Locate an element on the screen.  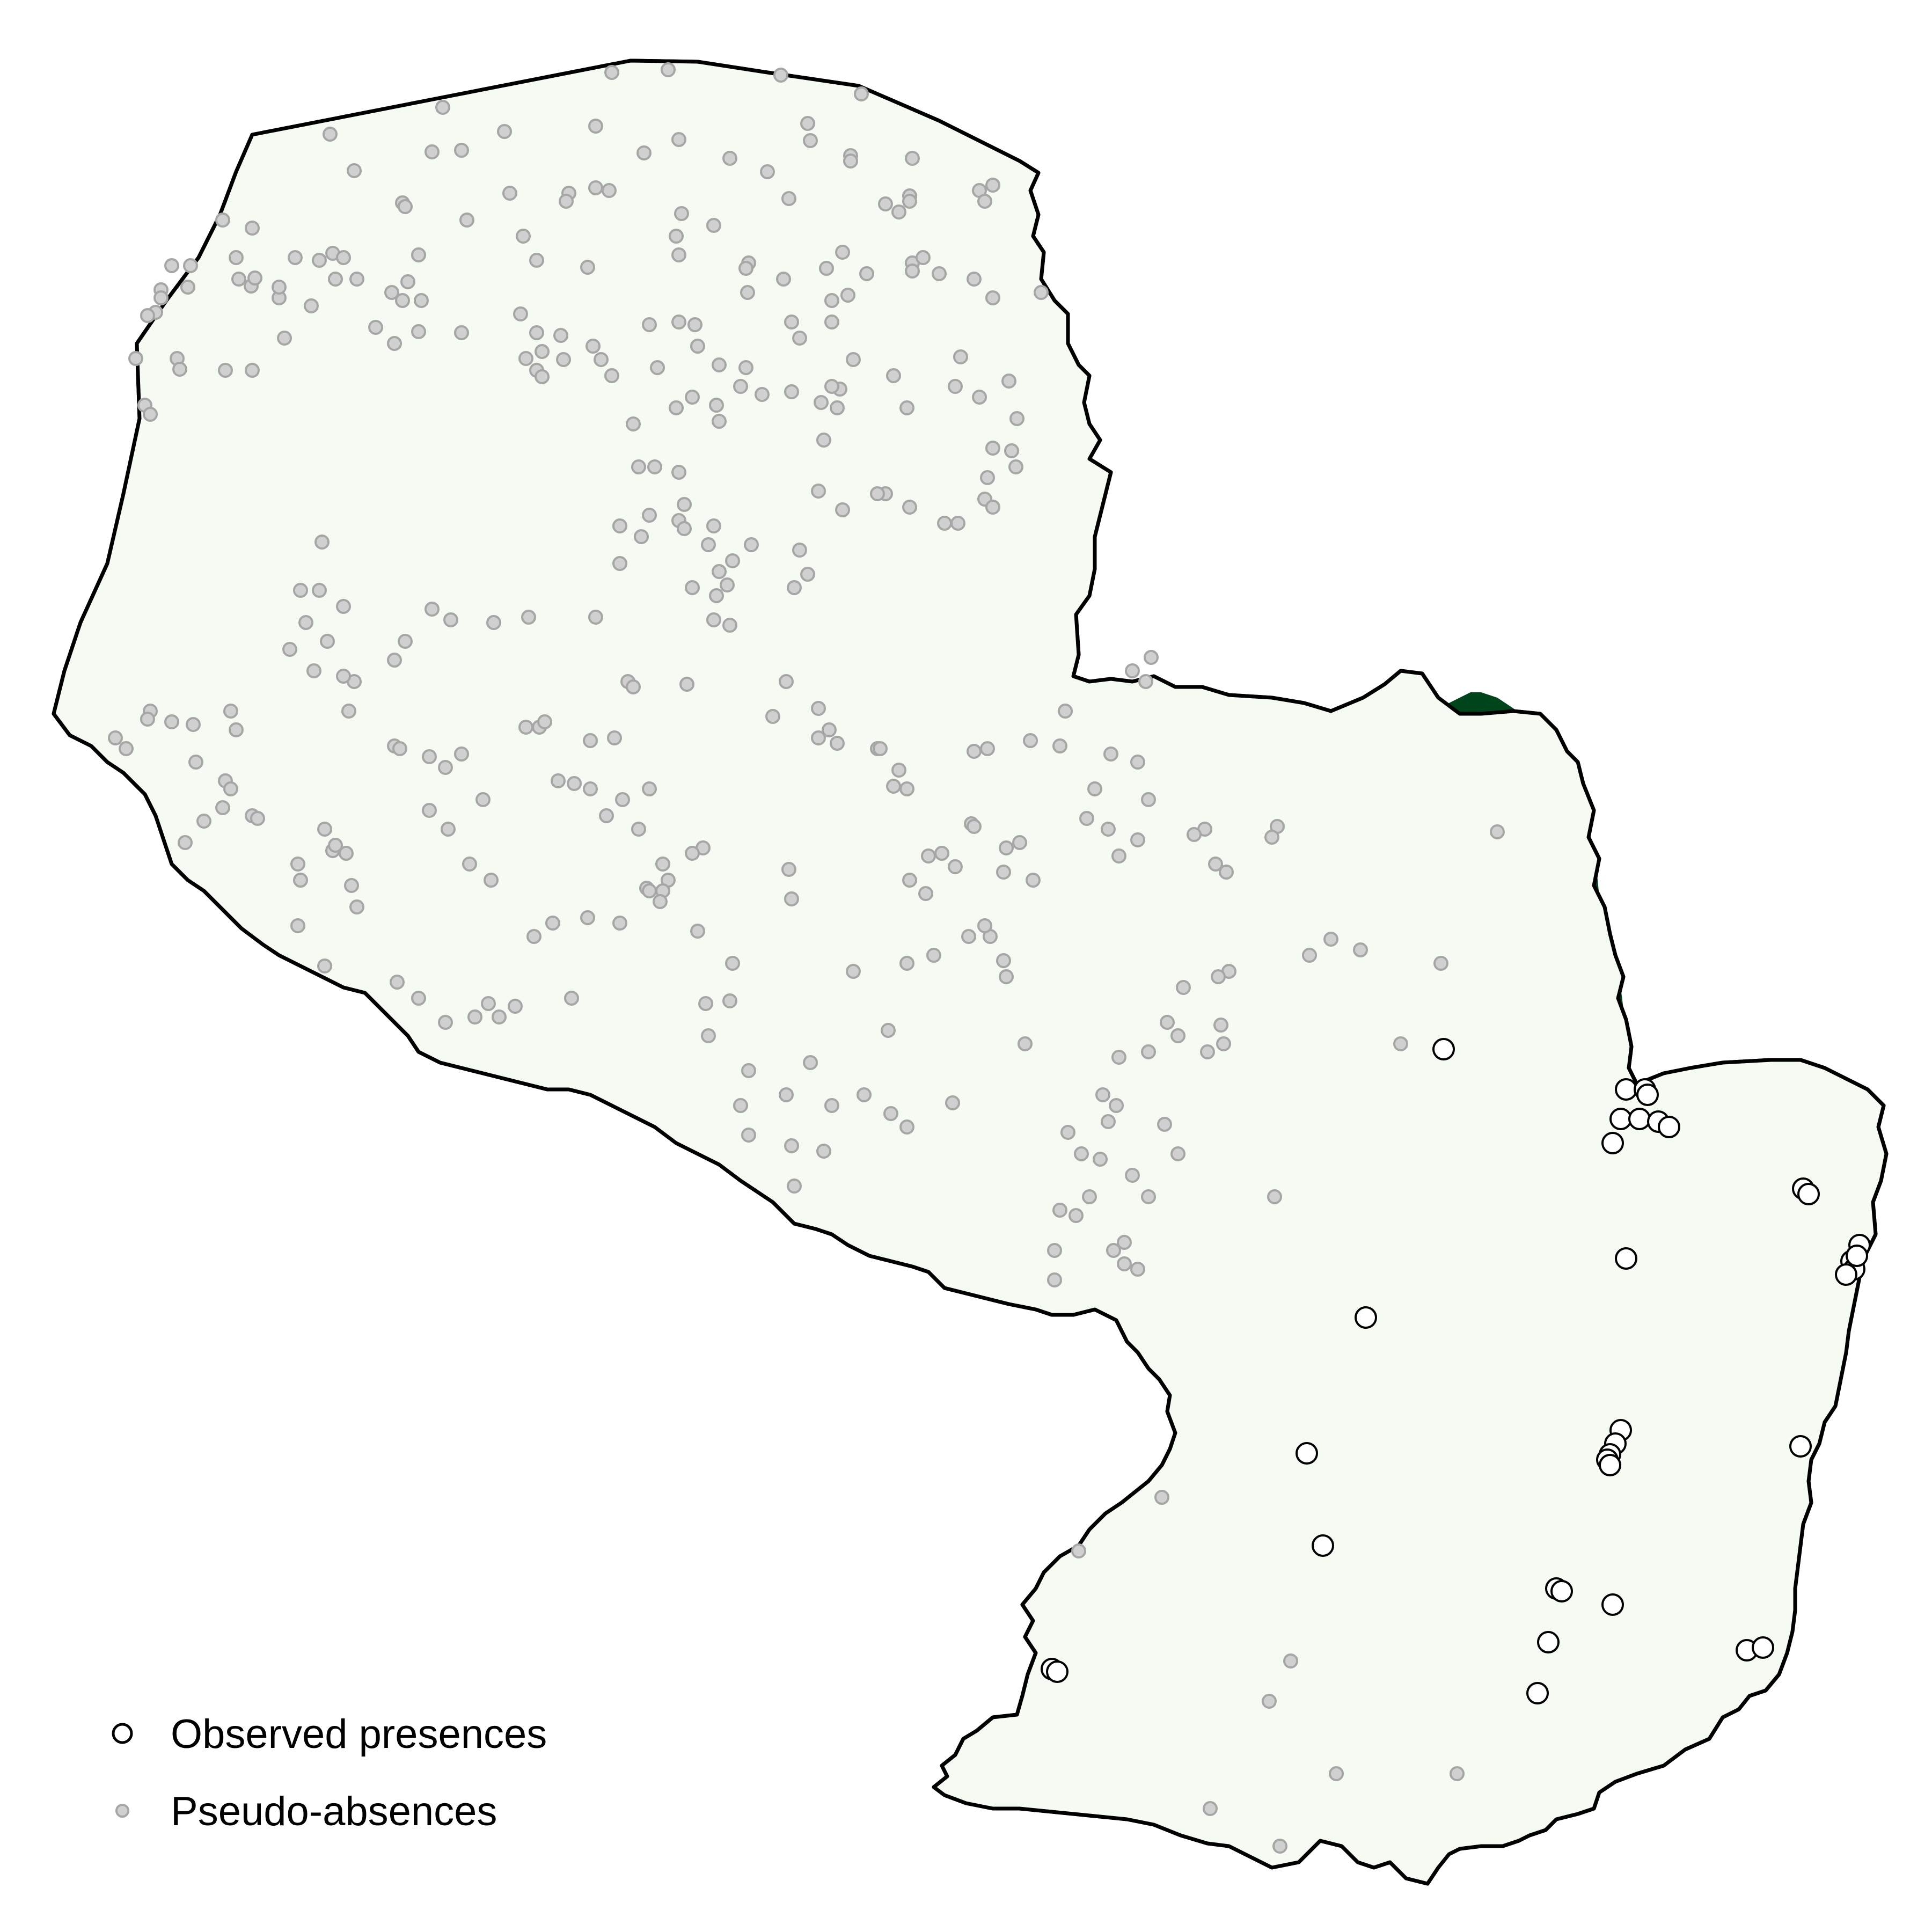
observed-presence-points is located at coordinates (1456, 1371).